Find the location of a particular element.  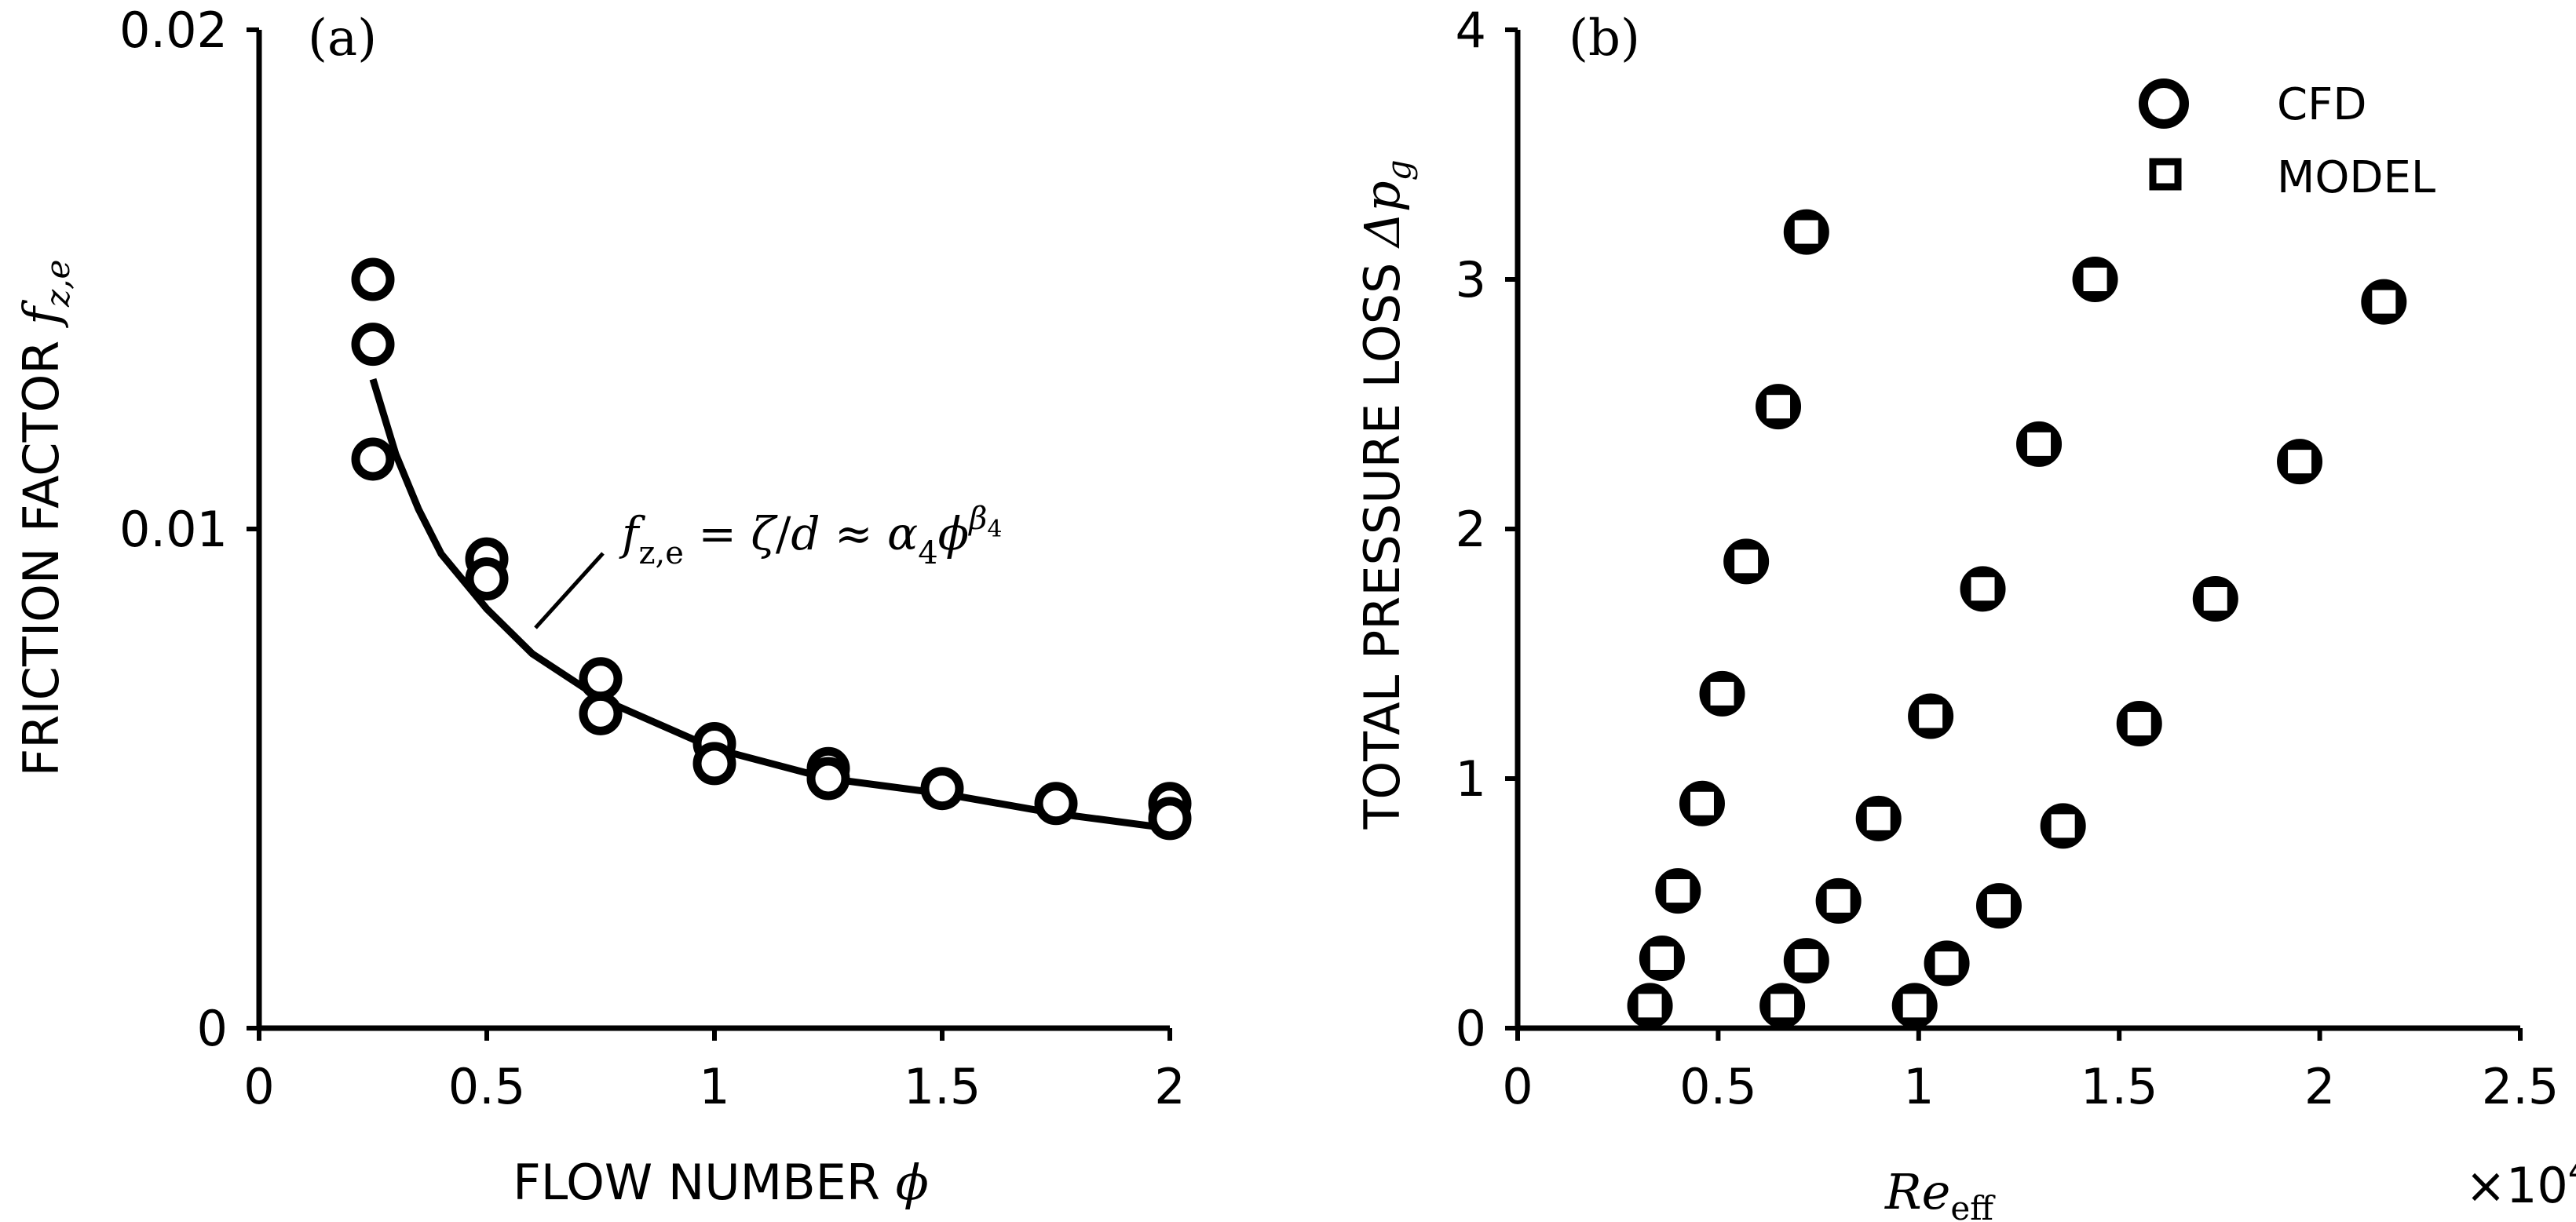

panel-b-x-tick-label: 0.5 is located at coordinates (1718, 1086).